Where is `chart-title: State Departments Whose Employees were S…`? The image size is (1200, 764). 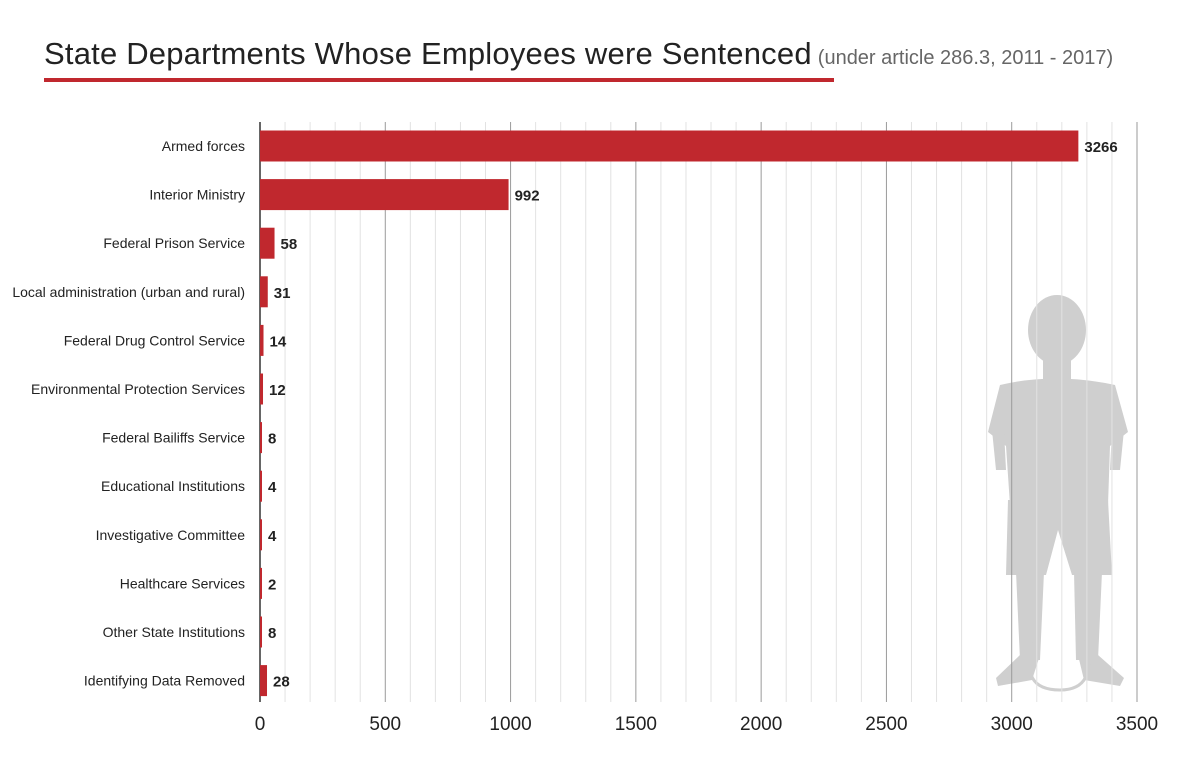
chart-title: State Departments Whose Employees were S… is located at coordinates (428, 53).